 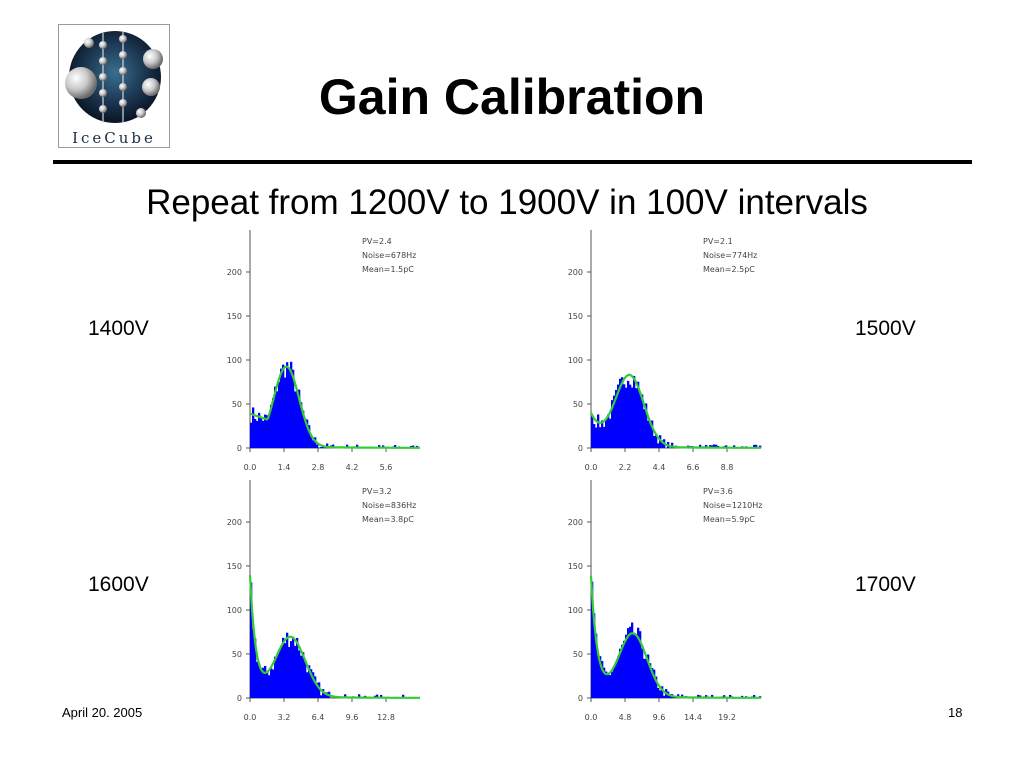 What do you see at coordinates (284, 467) in the screenshot?
I see `x-tick-label: 1.4` at bounding box center [284, 467].